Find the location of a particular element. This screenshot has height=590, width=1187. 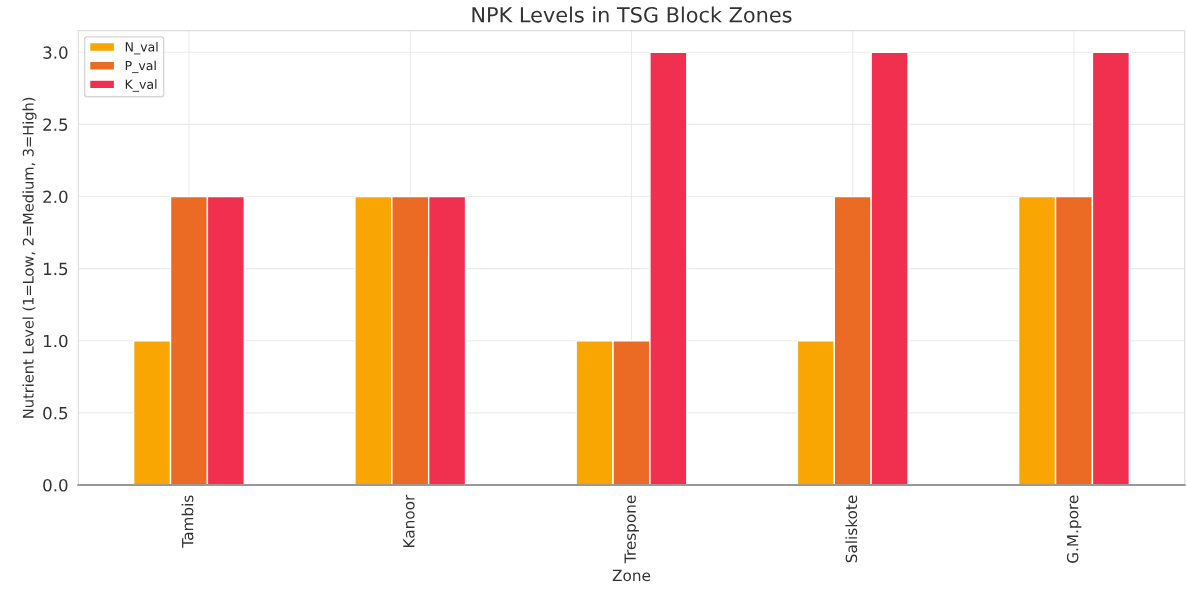

x-tick-label: G.M.pore is located at coordinates (1074, 529).